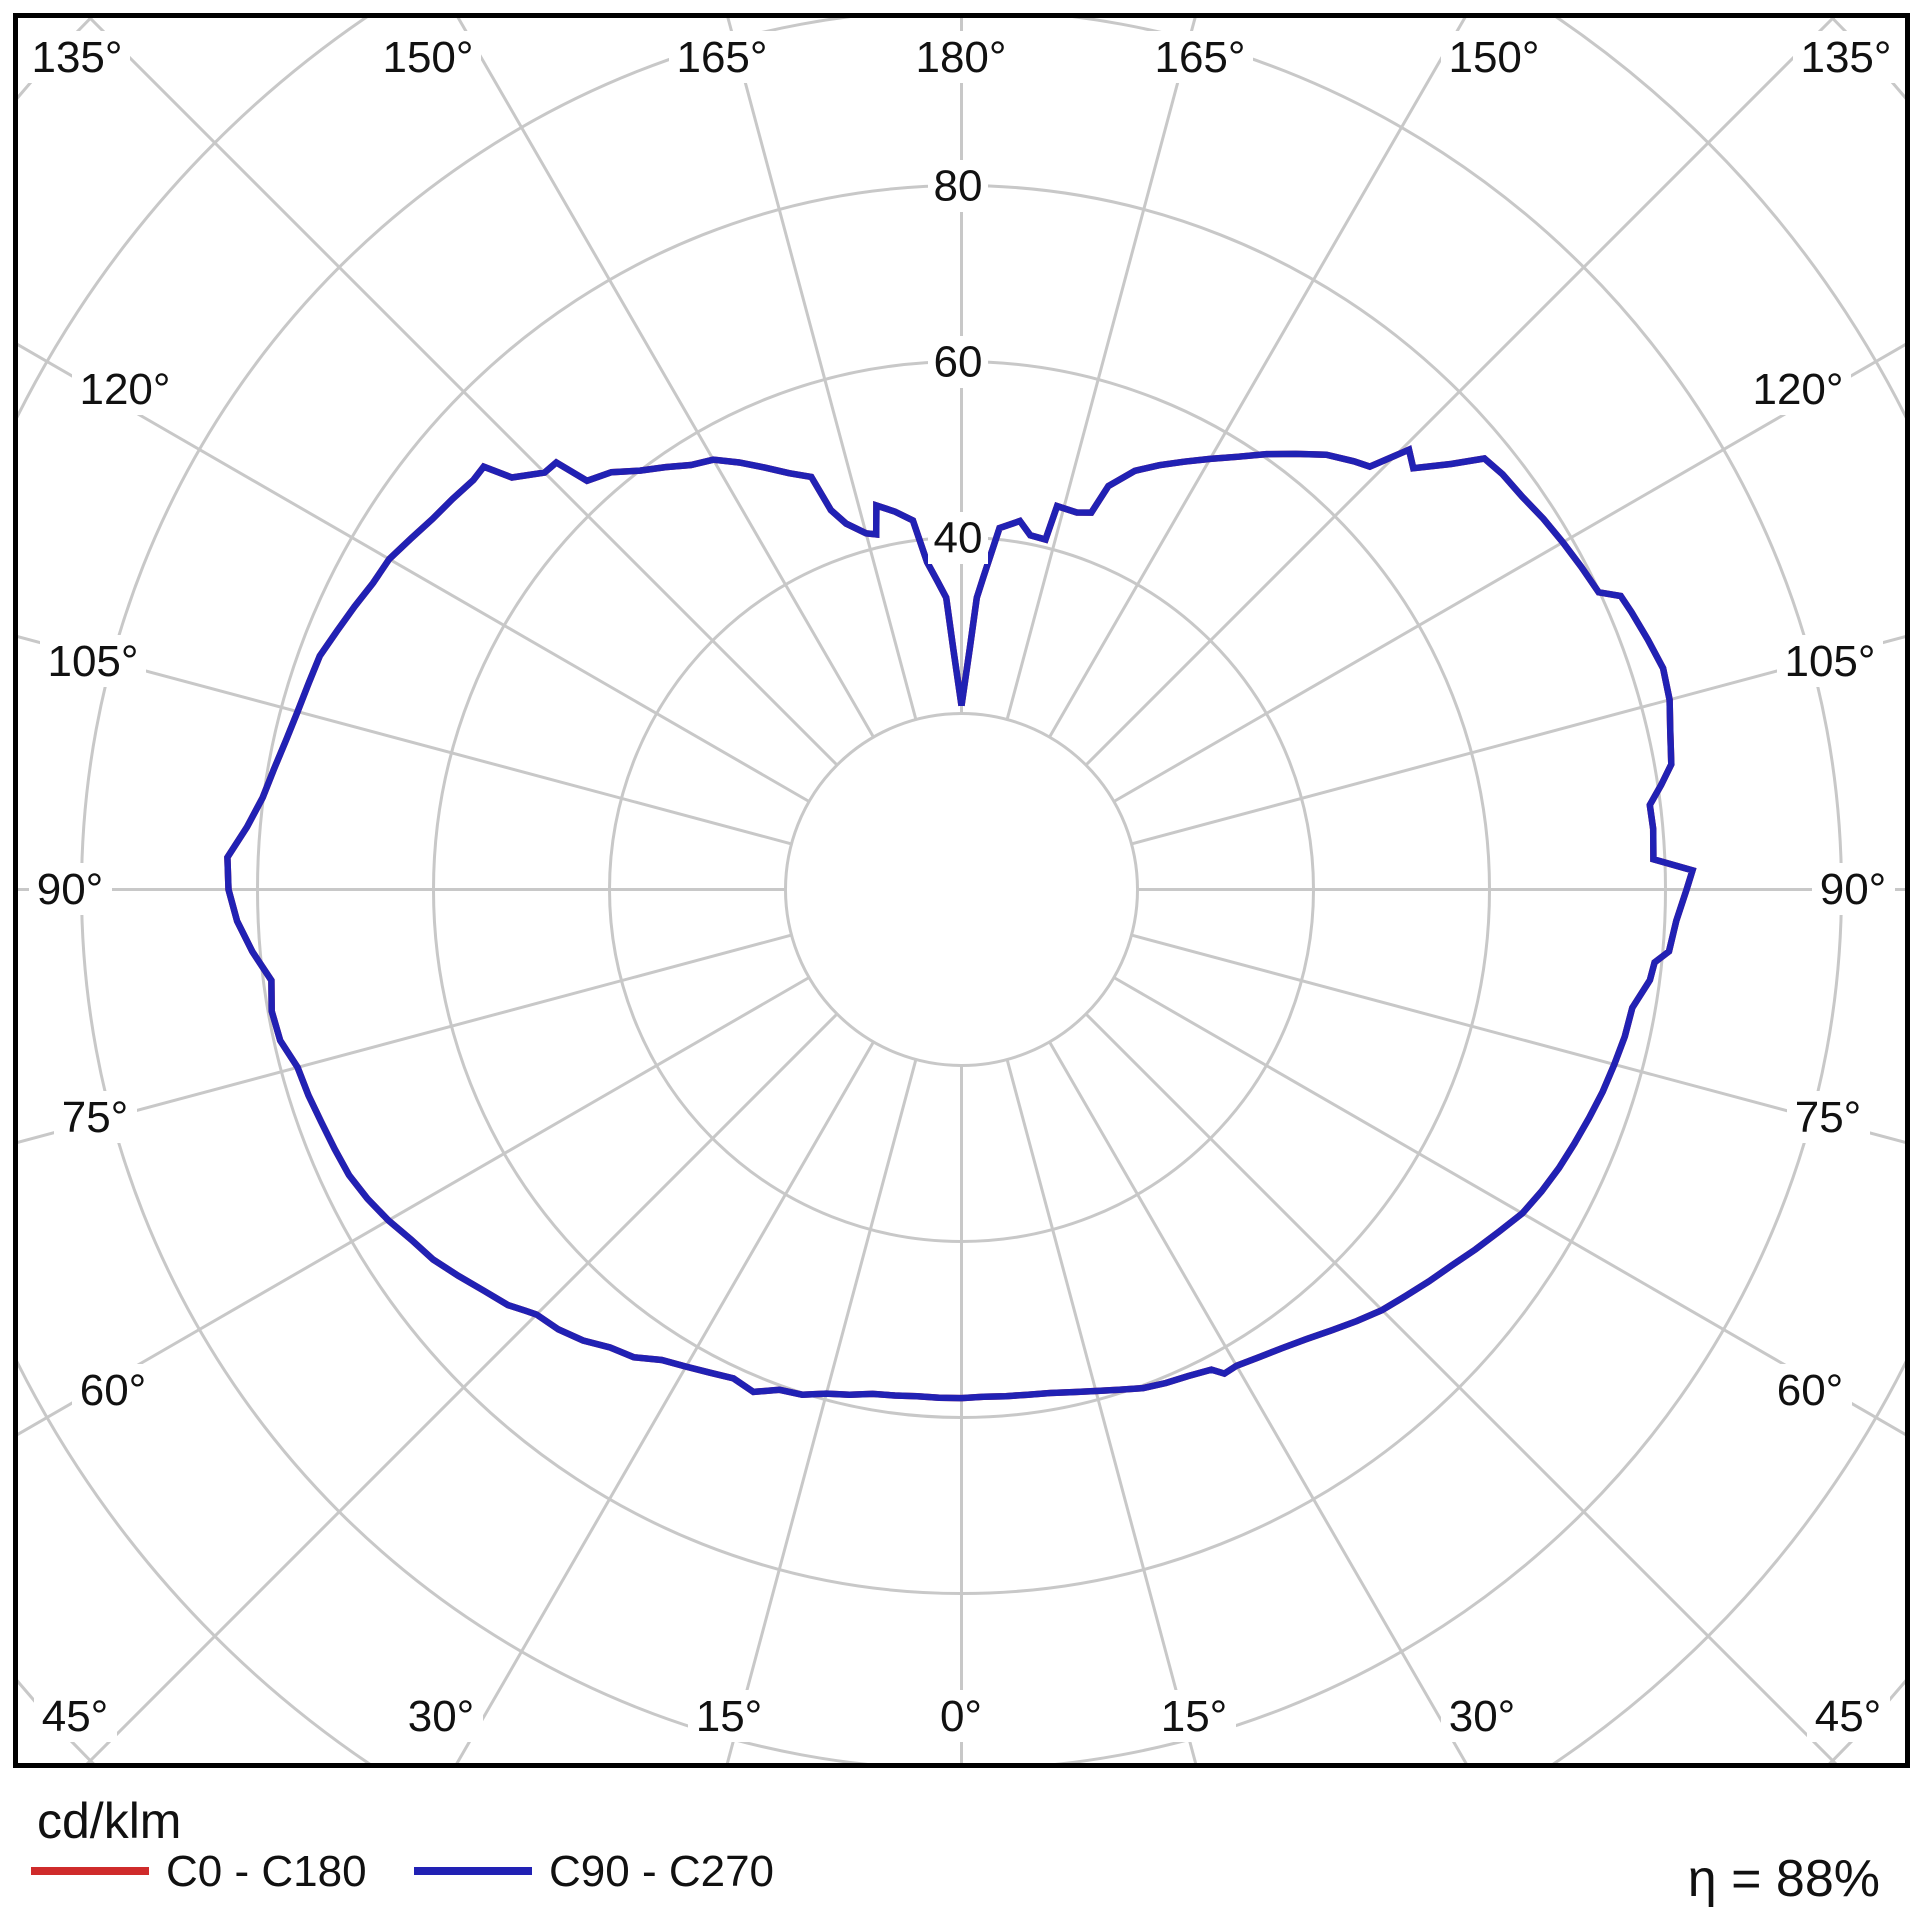 The width and height of the screenshot is (1920, 1920). I want to click on angle-label-top-0: 135°, so click(76, 57).